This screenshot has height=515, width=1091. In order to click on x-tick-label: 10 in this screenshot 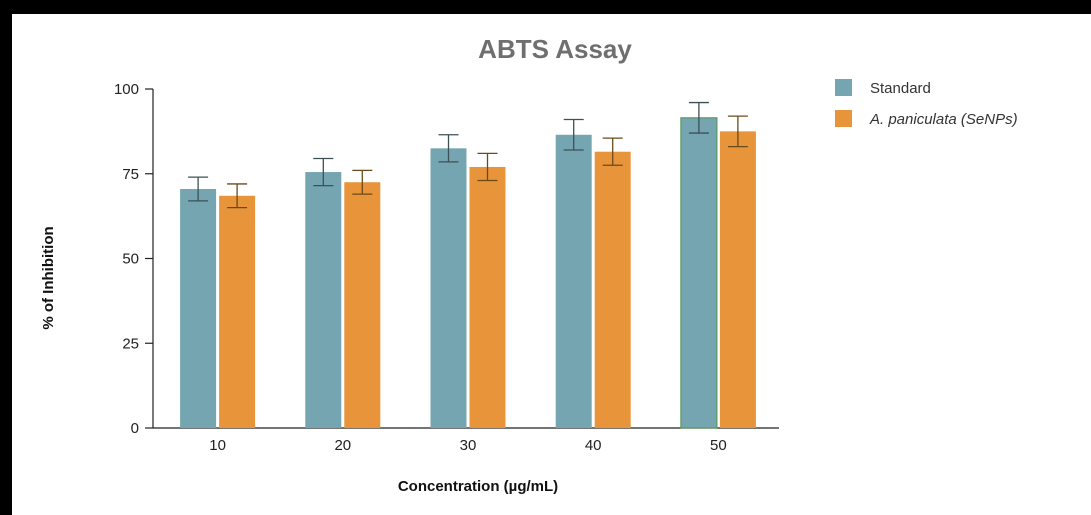, I will do `click(217, 445)`.